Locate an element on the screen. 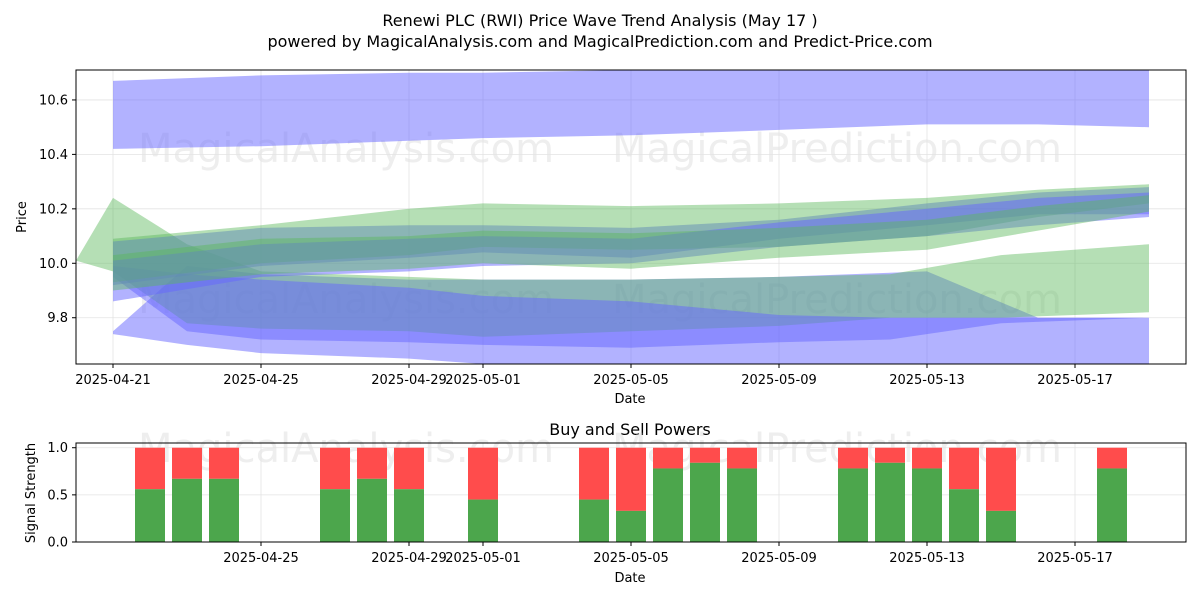  power-x-tick-label: 2025-04-29 is located at coordinates (409, 558).